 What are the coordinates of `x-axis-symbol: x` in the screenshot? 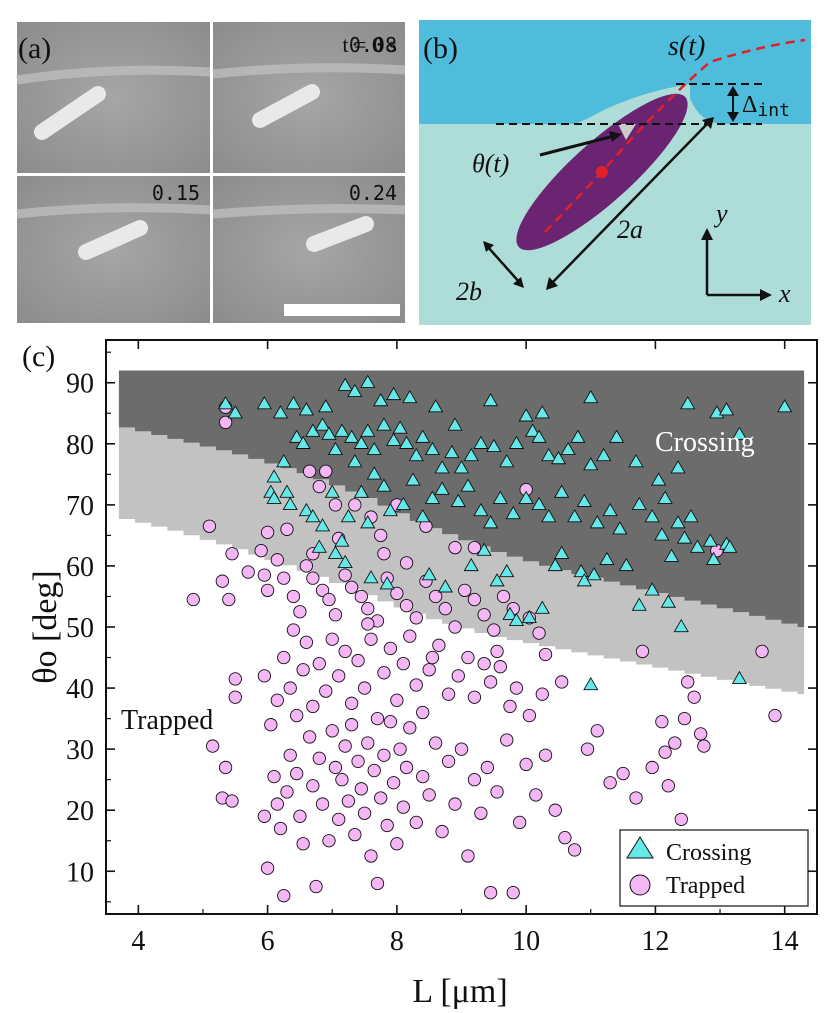 It's located at (784, 293).